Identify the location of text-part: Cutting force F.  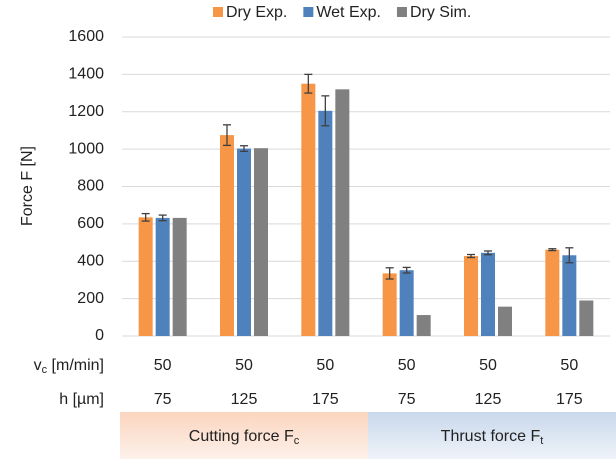
(241, 436).